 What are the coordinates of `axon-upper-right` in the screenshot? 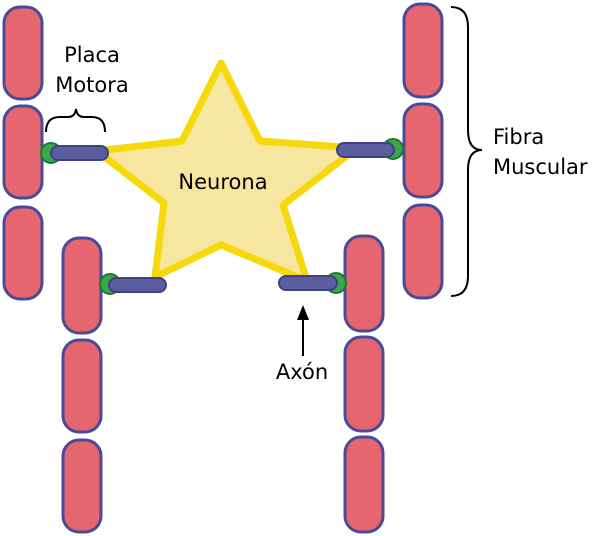 It's located at (365, 150).